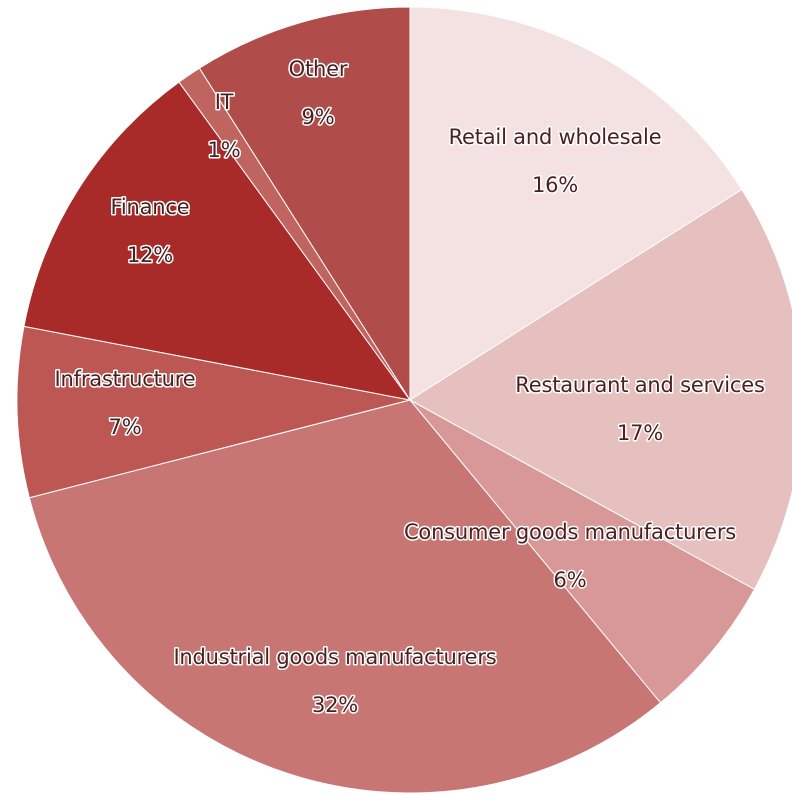  What do you see at coordinates (318, 69) in the screenshot?
I see `slice-label-other: Other` at bounding box center [318, 69].